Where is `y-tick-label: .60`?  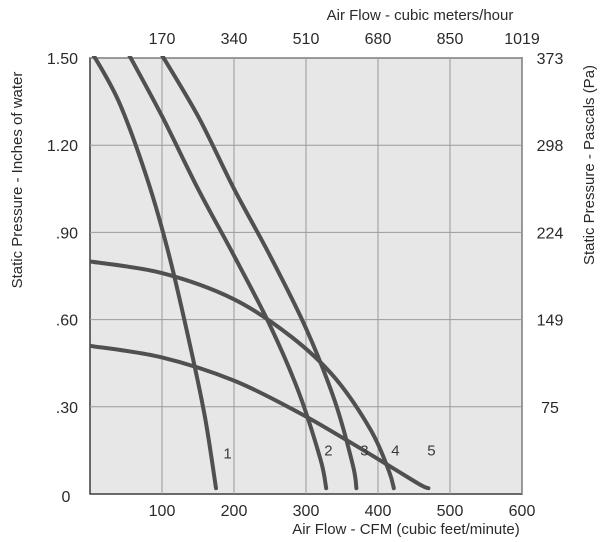 y-tick-label: .60 is located at coordinates (67, 321).